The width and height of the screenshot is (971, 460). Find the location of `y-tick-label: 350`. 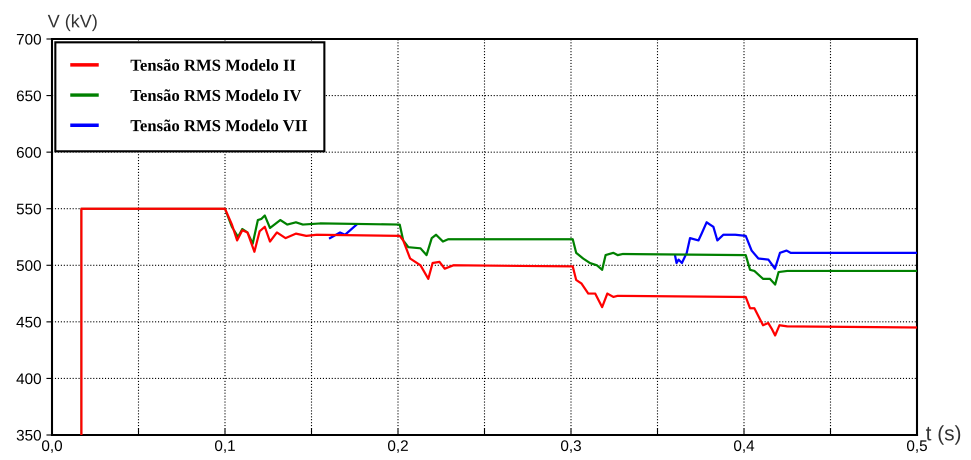

y-tick-label: 350 is located at coordinates (28, 435).